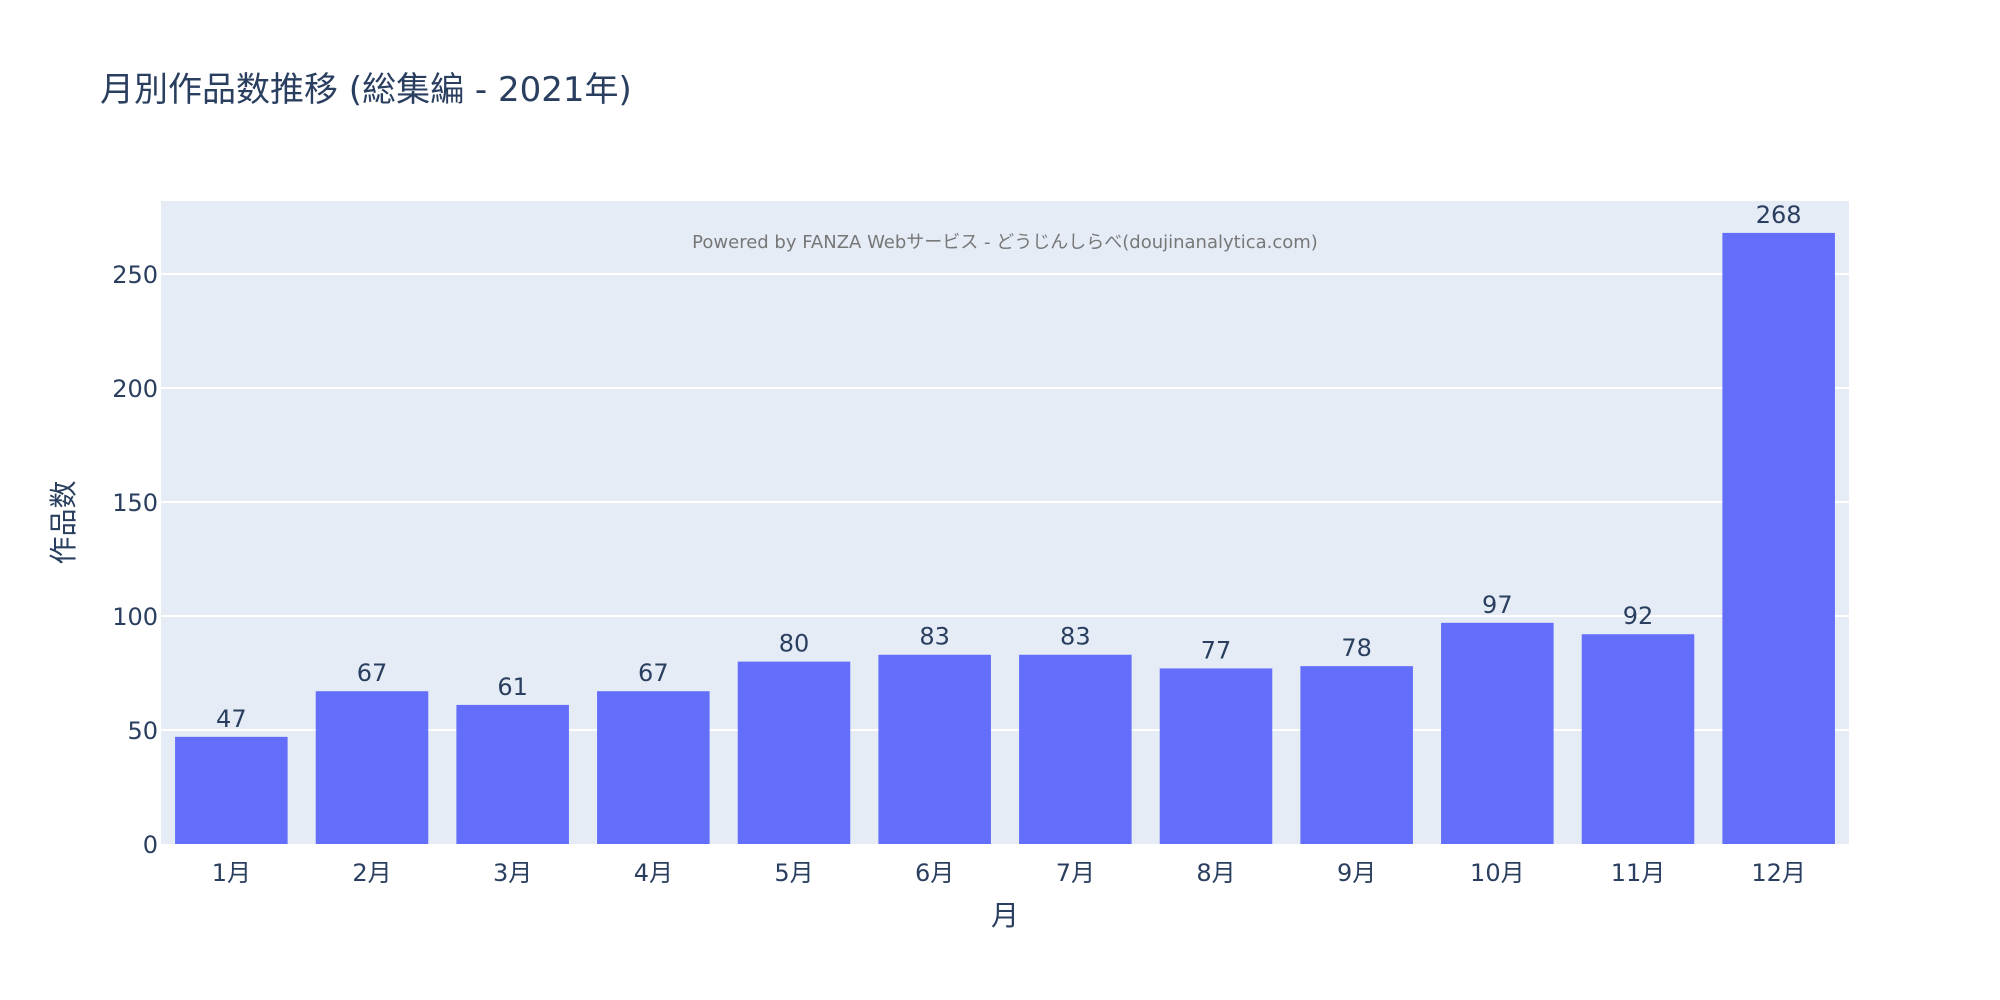 The width and height of the screenshot is (2000, 1000). I want to click on data-label: 78, so click(1356, 648).